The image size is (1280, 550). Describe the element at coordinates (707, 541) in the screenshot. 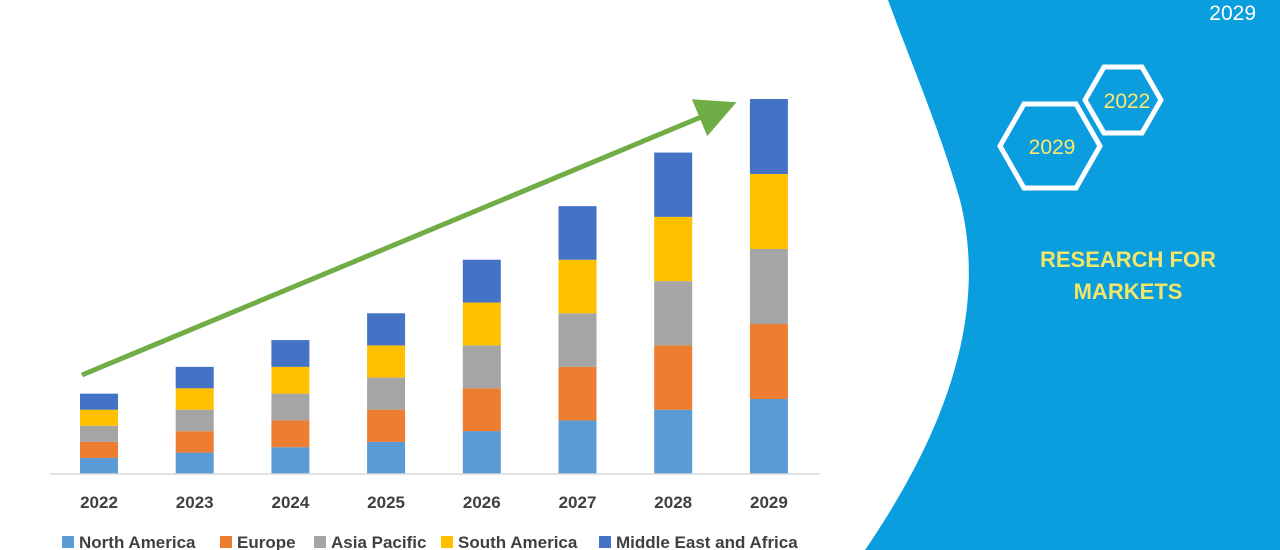

I see `legend-label-4: Middle East and Africa` at that location.